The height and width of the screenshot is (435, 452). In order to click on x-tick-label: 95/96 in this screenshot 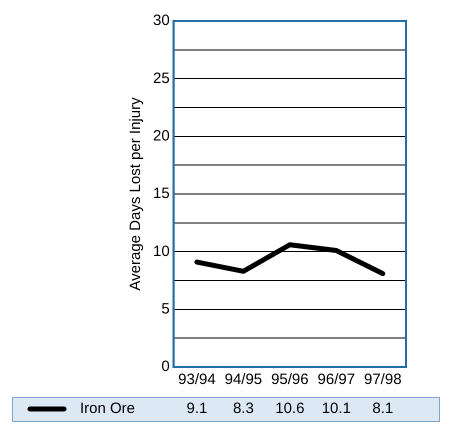, I will do `click(290, 379)`.